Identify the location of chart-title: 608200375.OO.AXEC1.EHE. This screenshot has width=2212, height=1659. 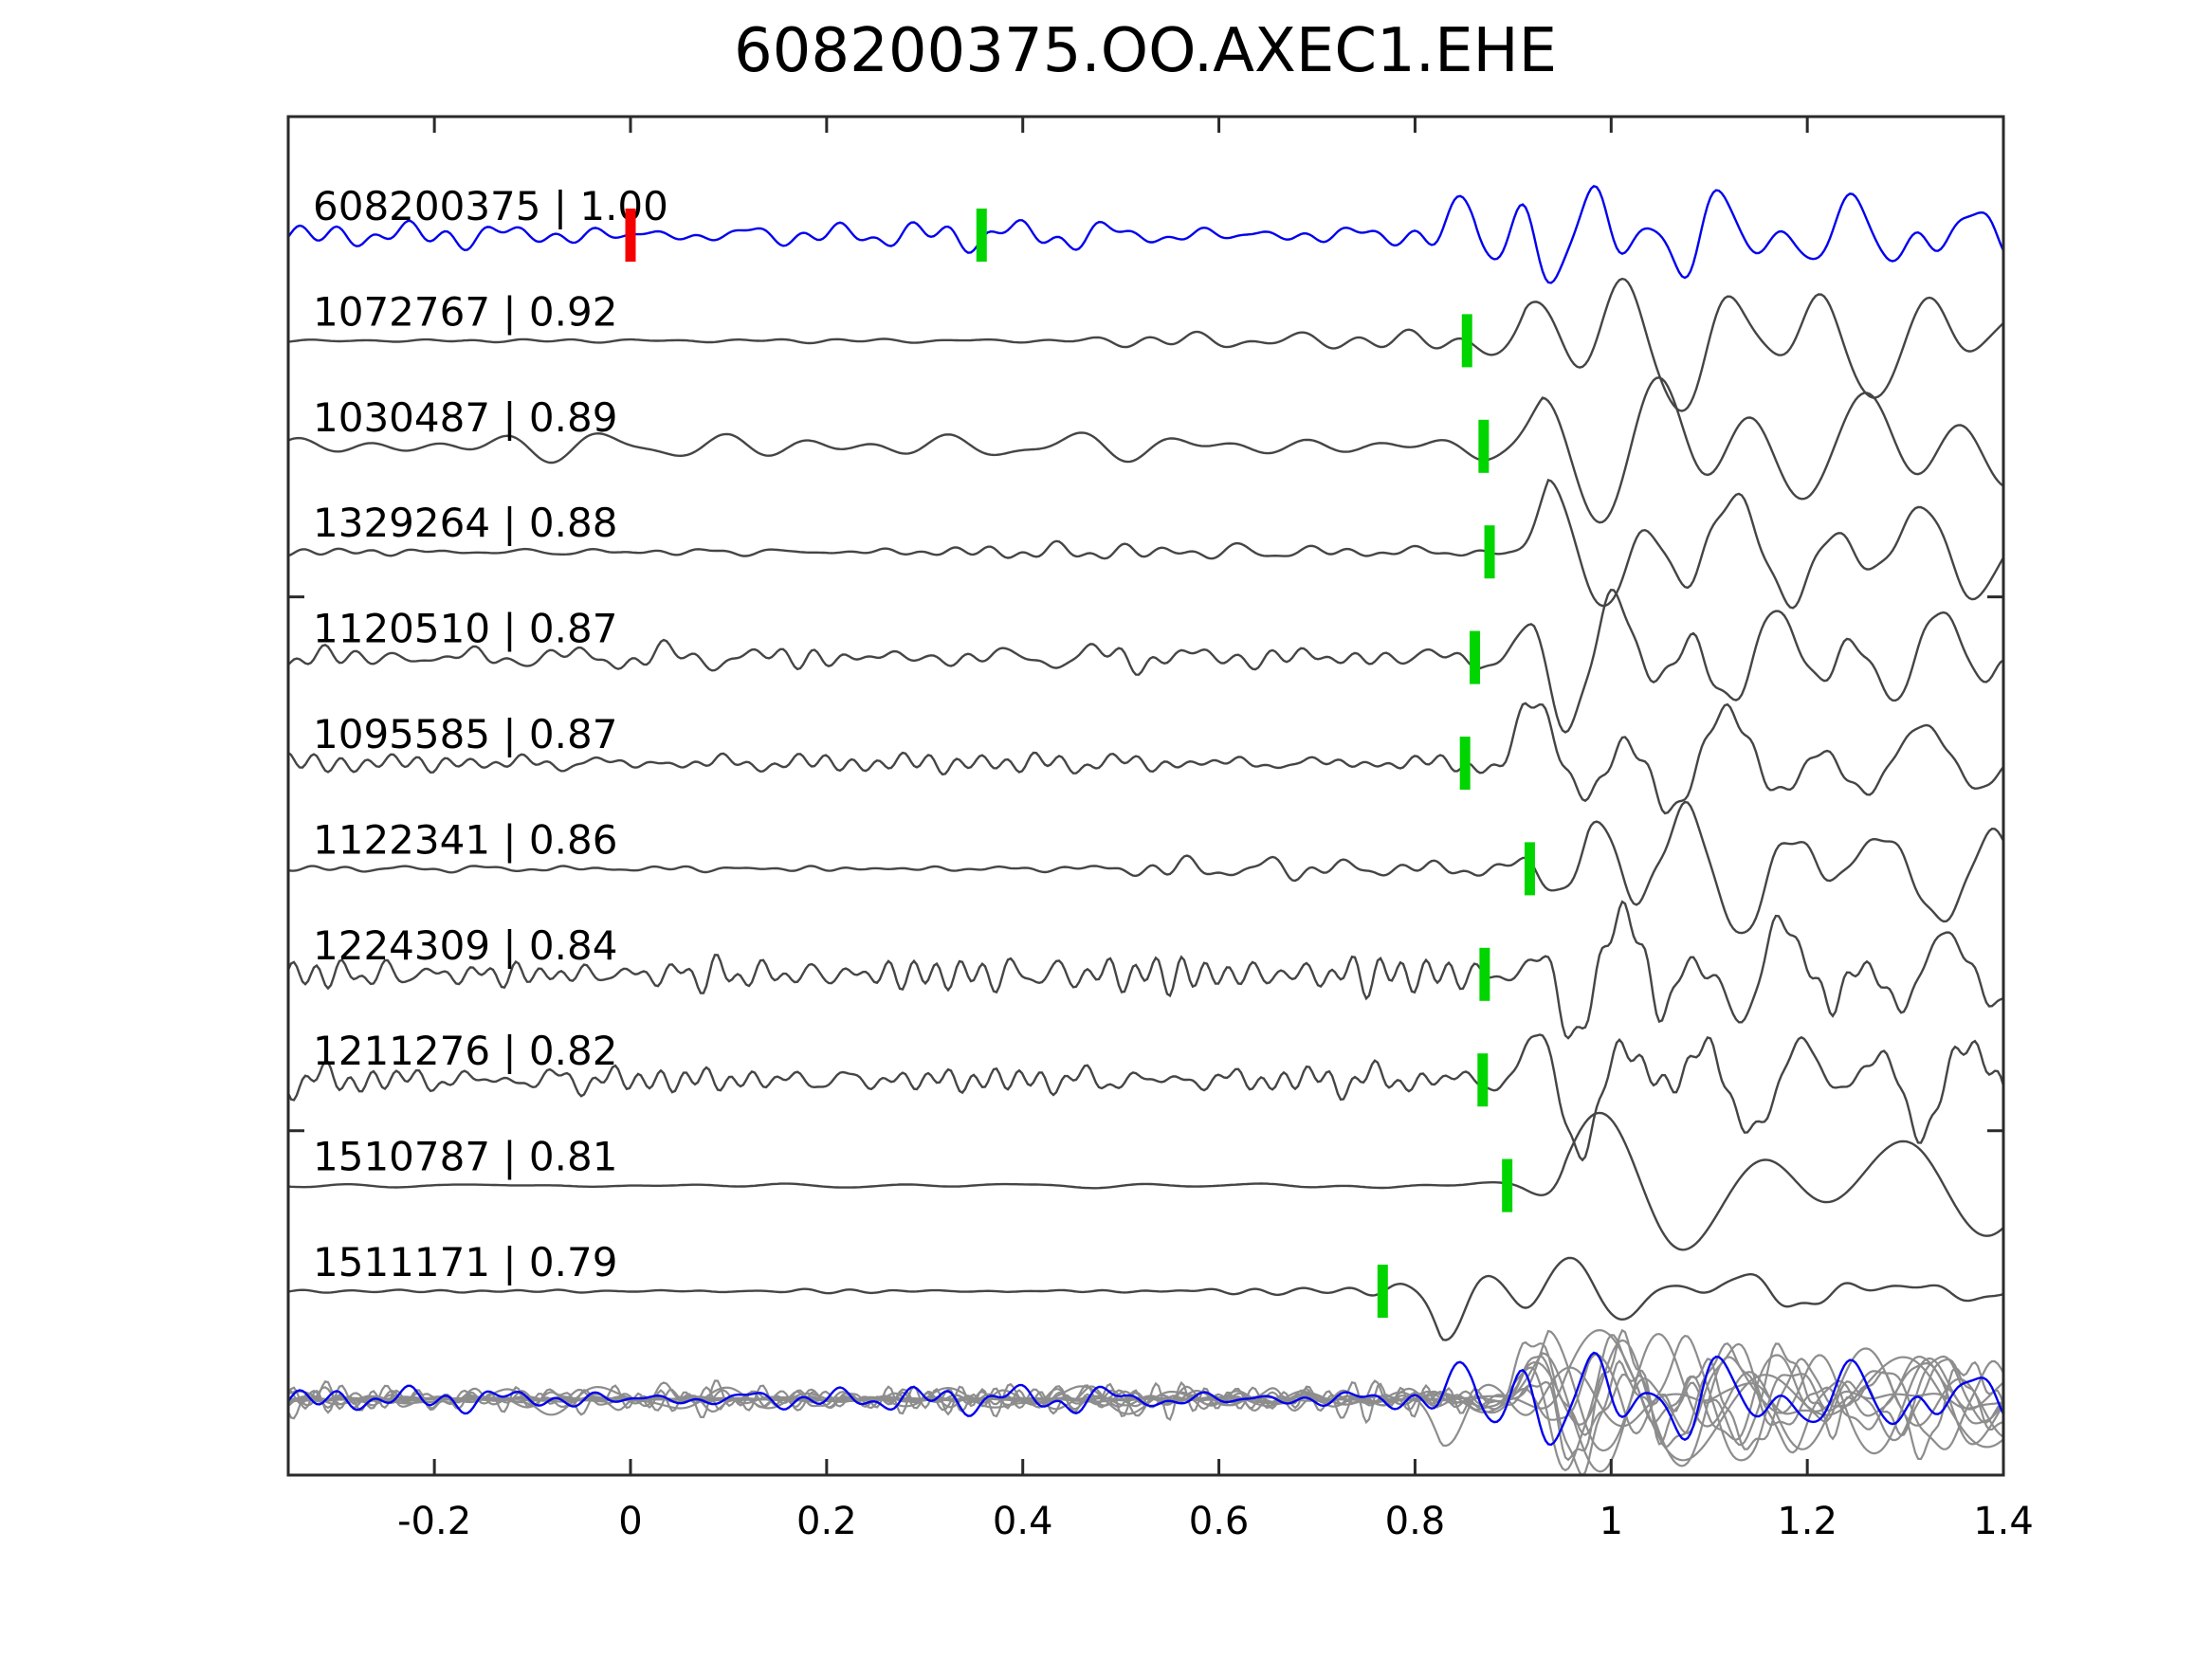
(1145, 51).